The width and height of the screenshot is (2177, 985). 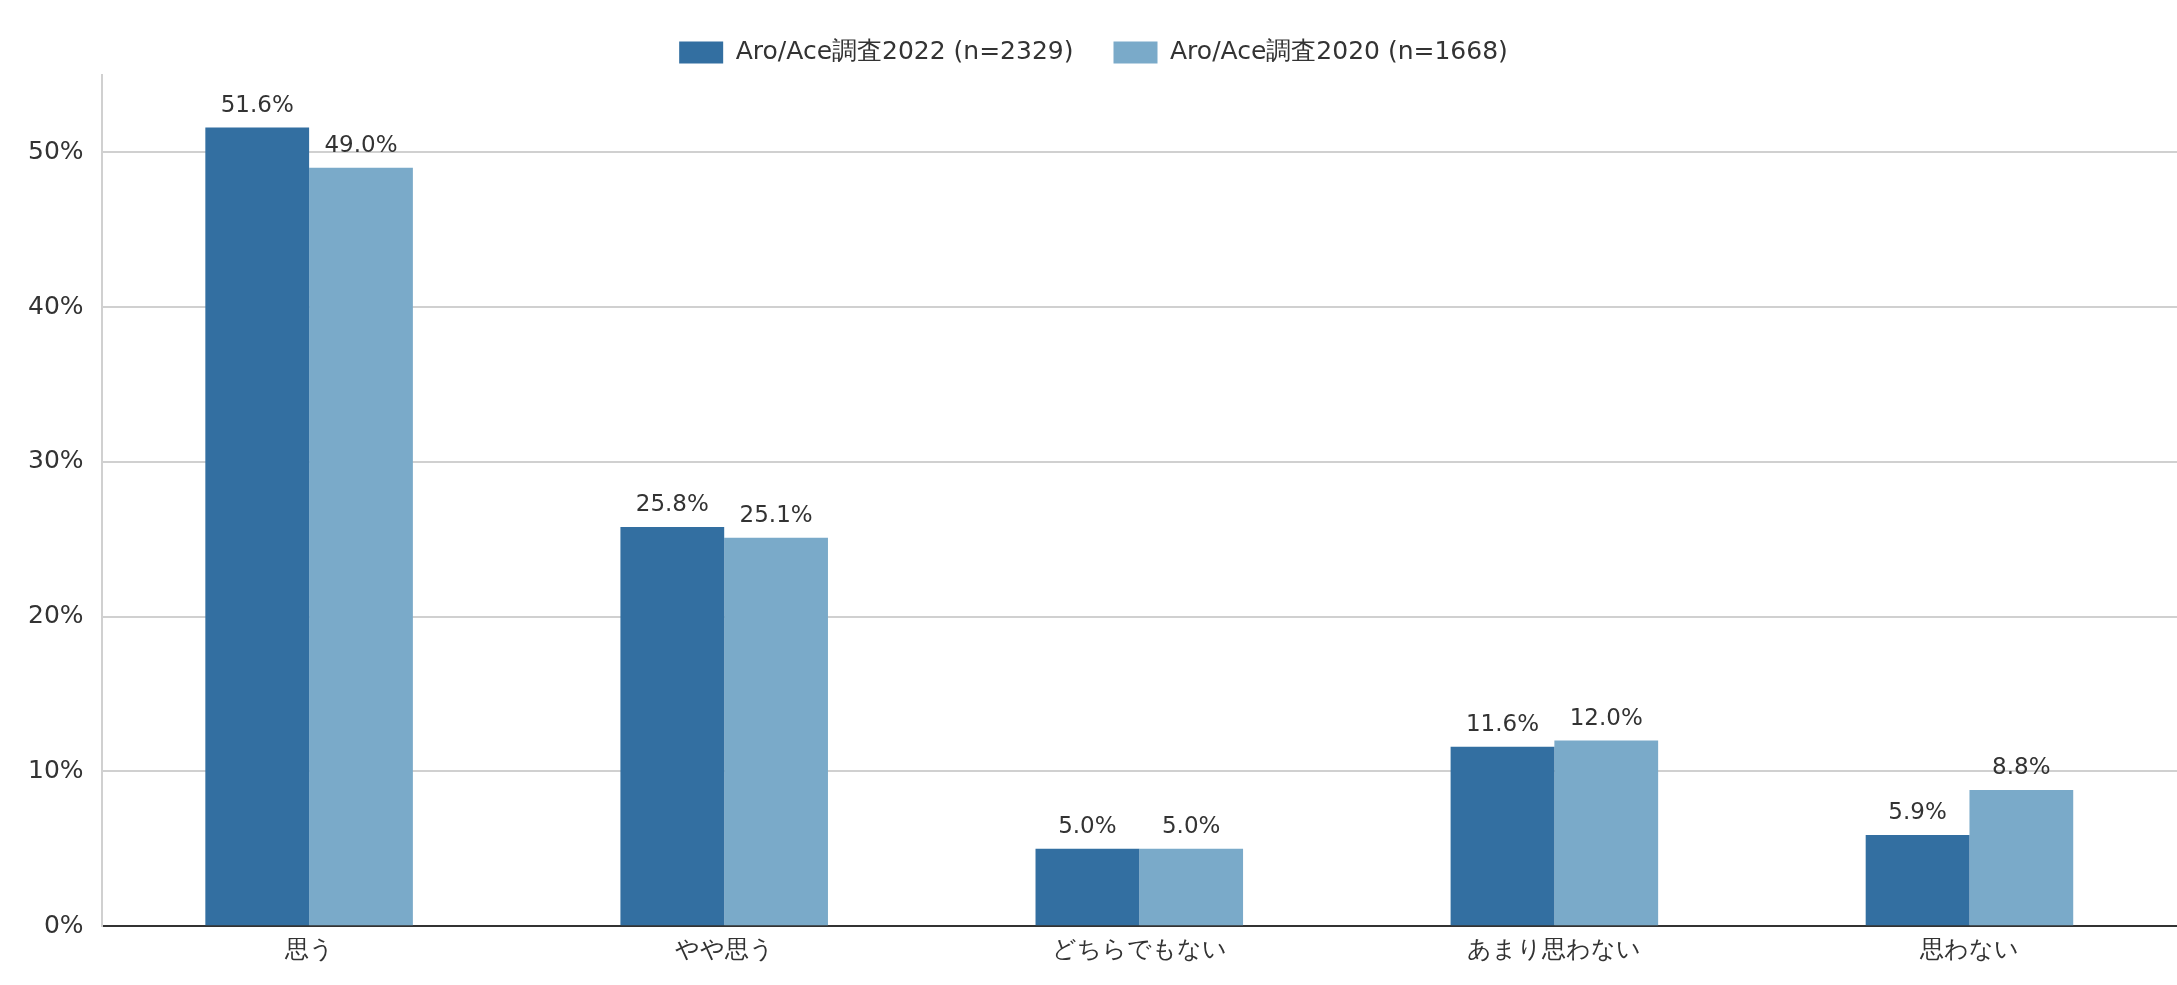 I want to click on x-tick-label: あまり思わない, so click(x=1554, y=948).